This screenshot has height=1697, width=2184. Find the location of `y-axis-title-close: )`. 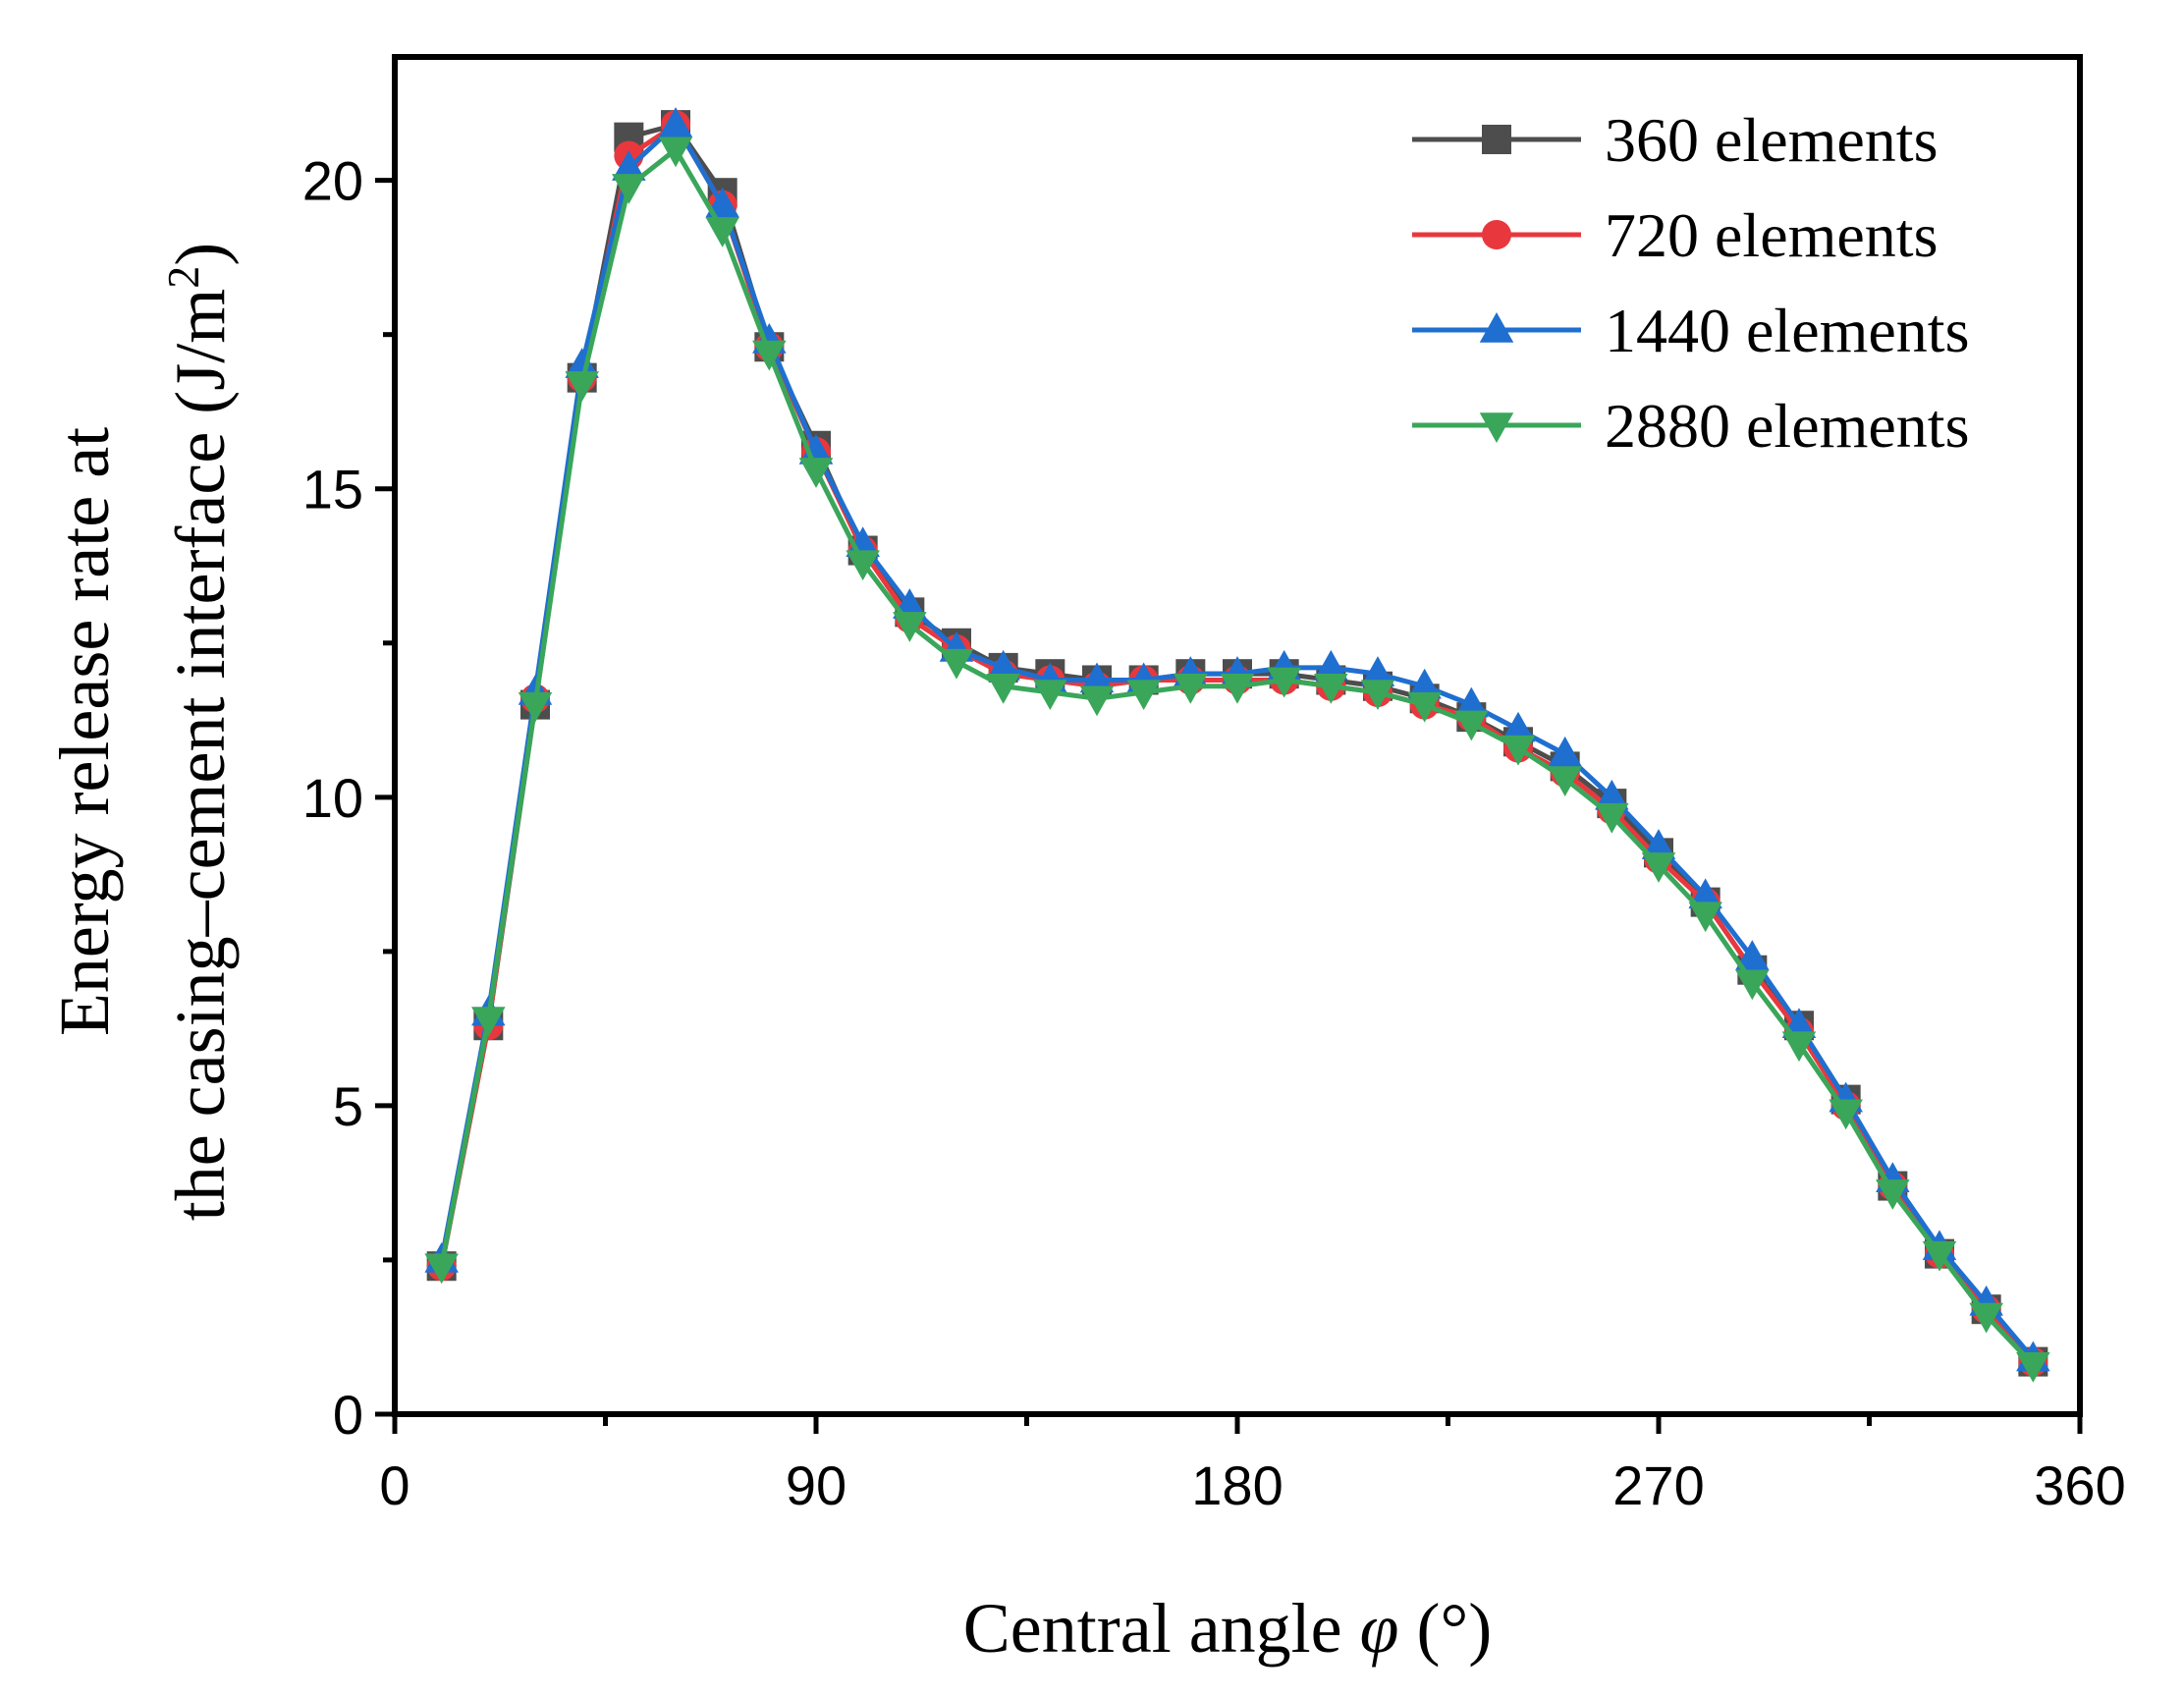

y-axis-title-close: ) is located at coordinates (200, 255).